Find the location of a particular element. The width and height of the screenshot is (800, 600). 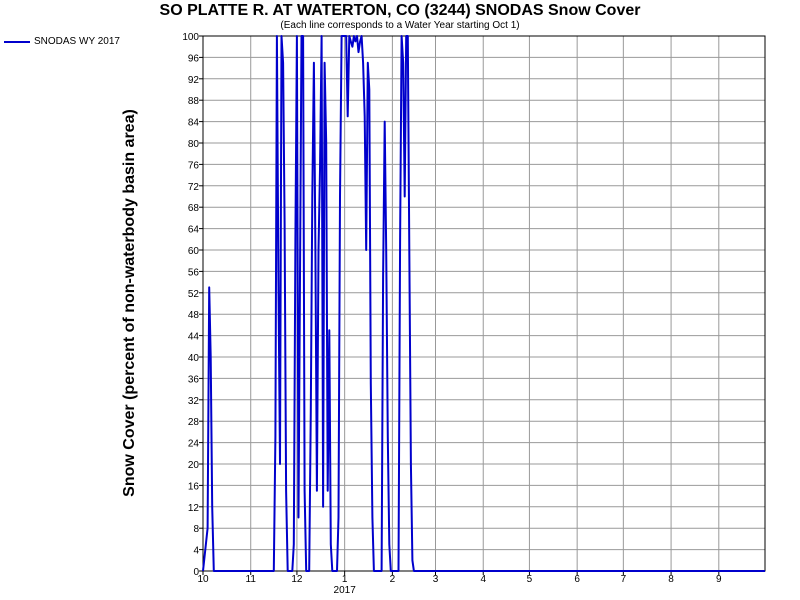

x-tick-label: 12 is located at coordinates (297, 579).